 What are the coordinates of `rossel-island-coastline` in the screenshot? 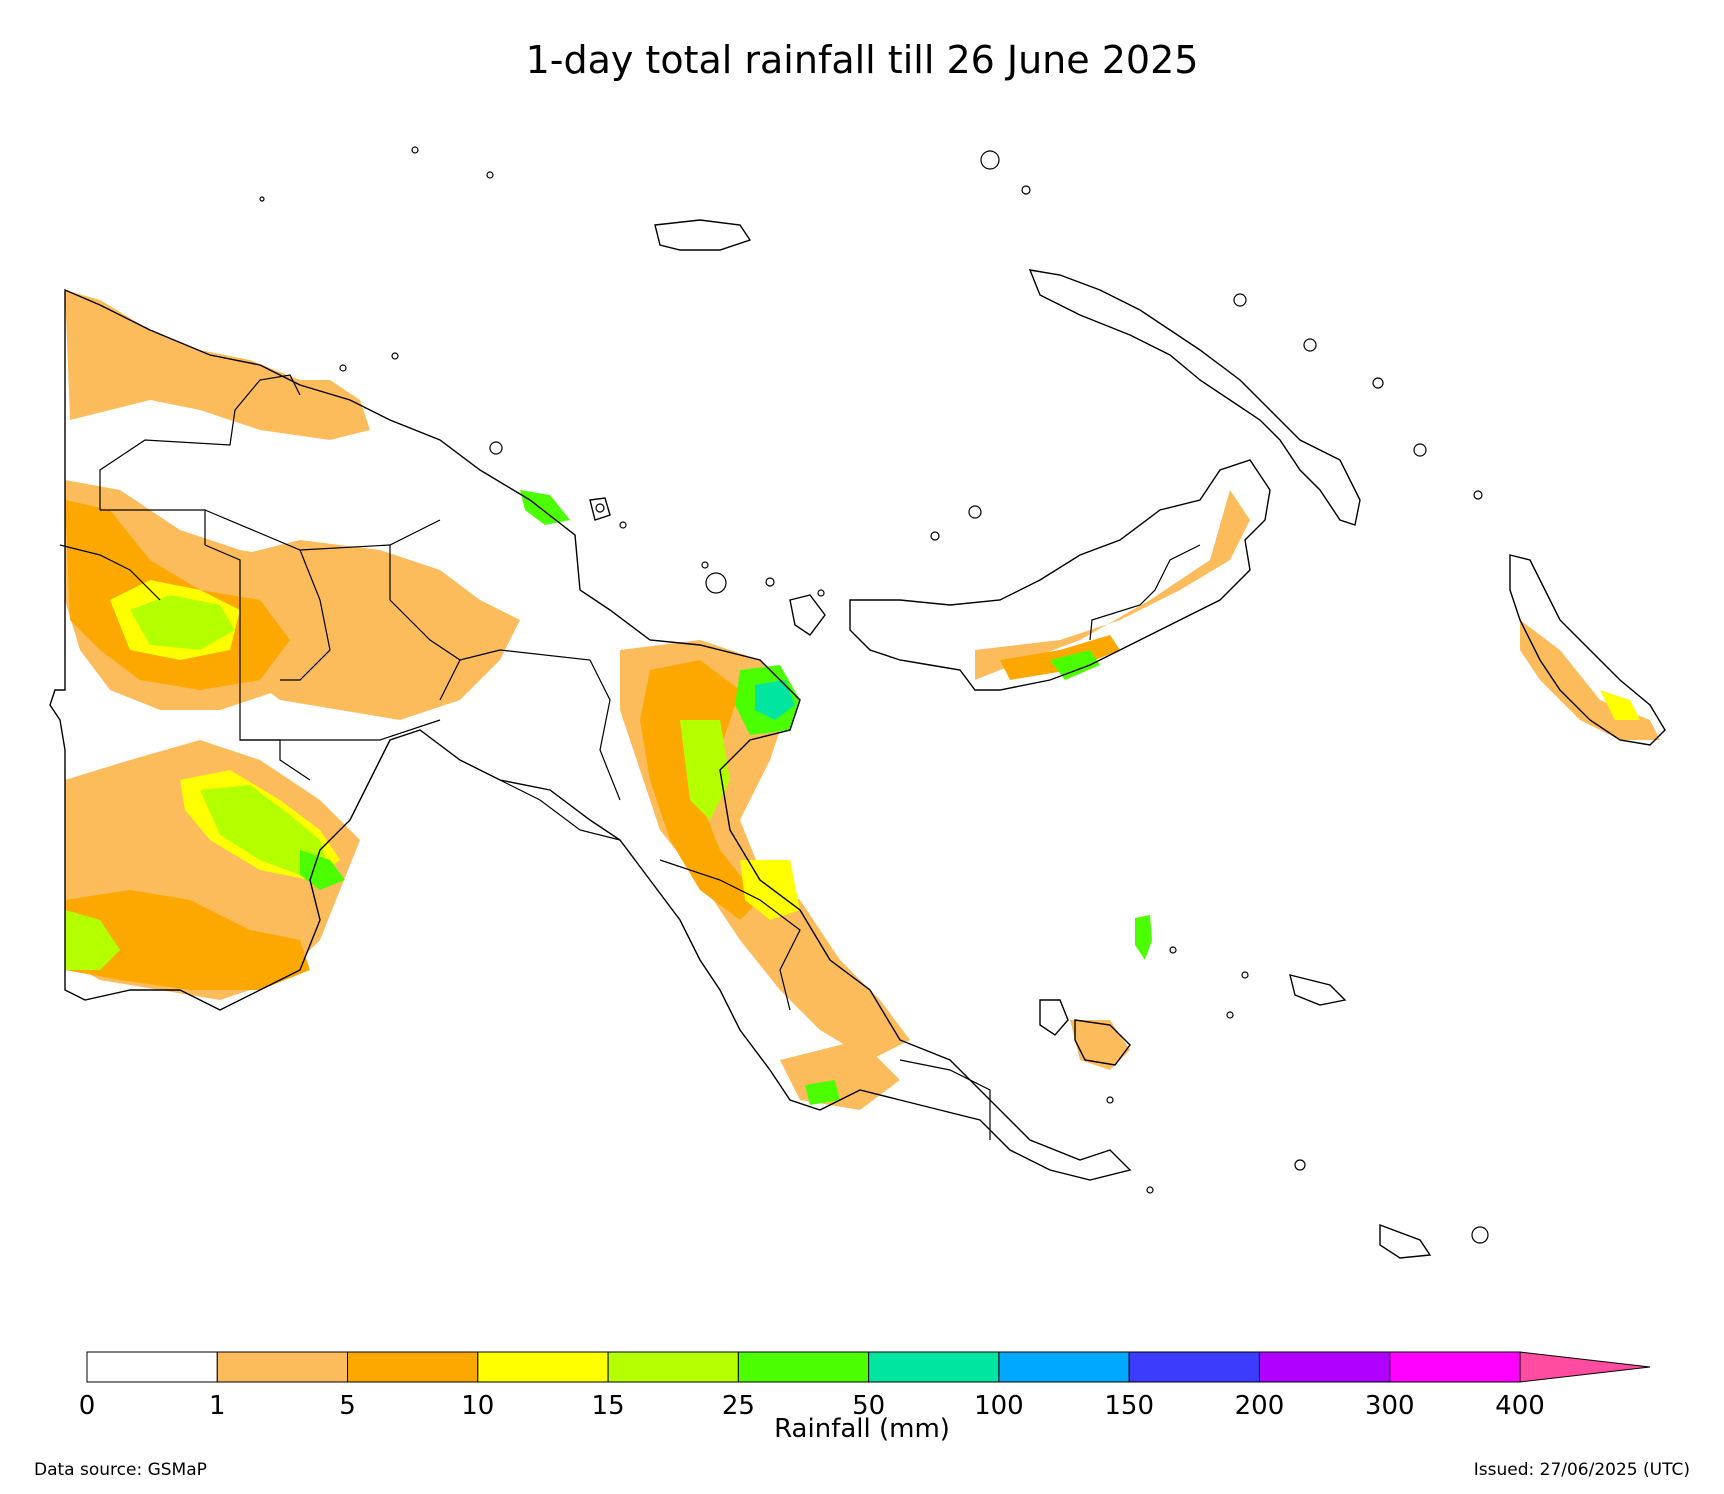 It's located at (1405, 1241).